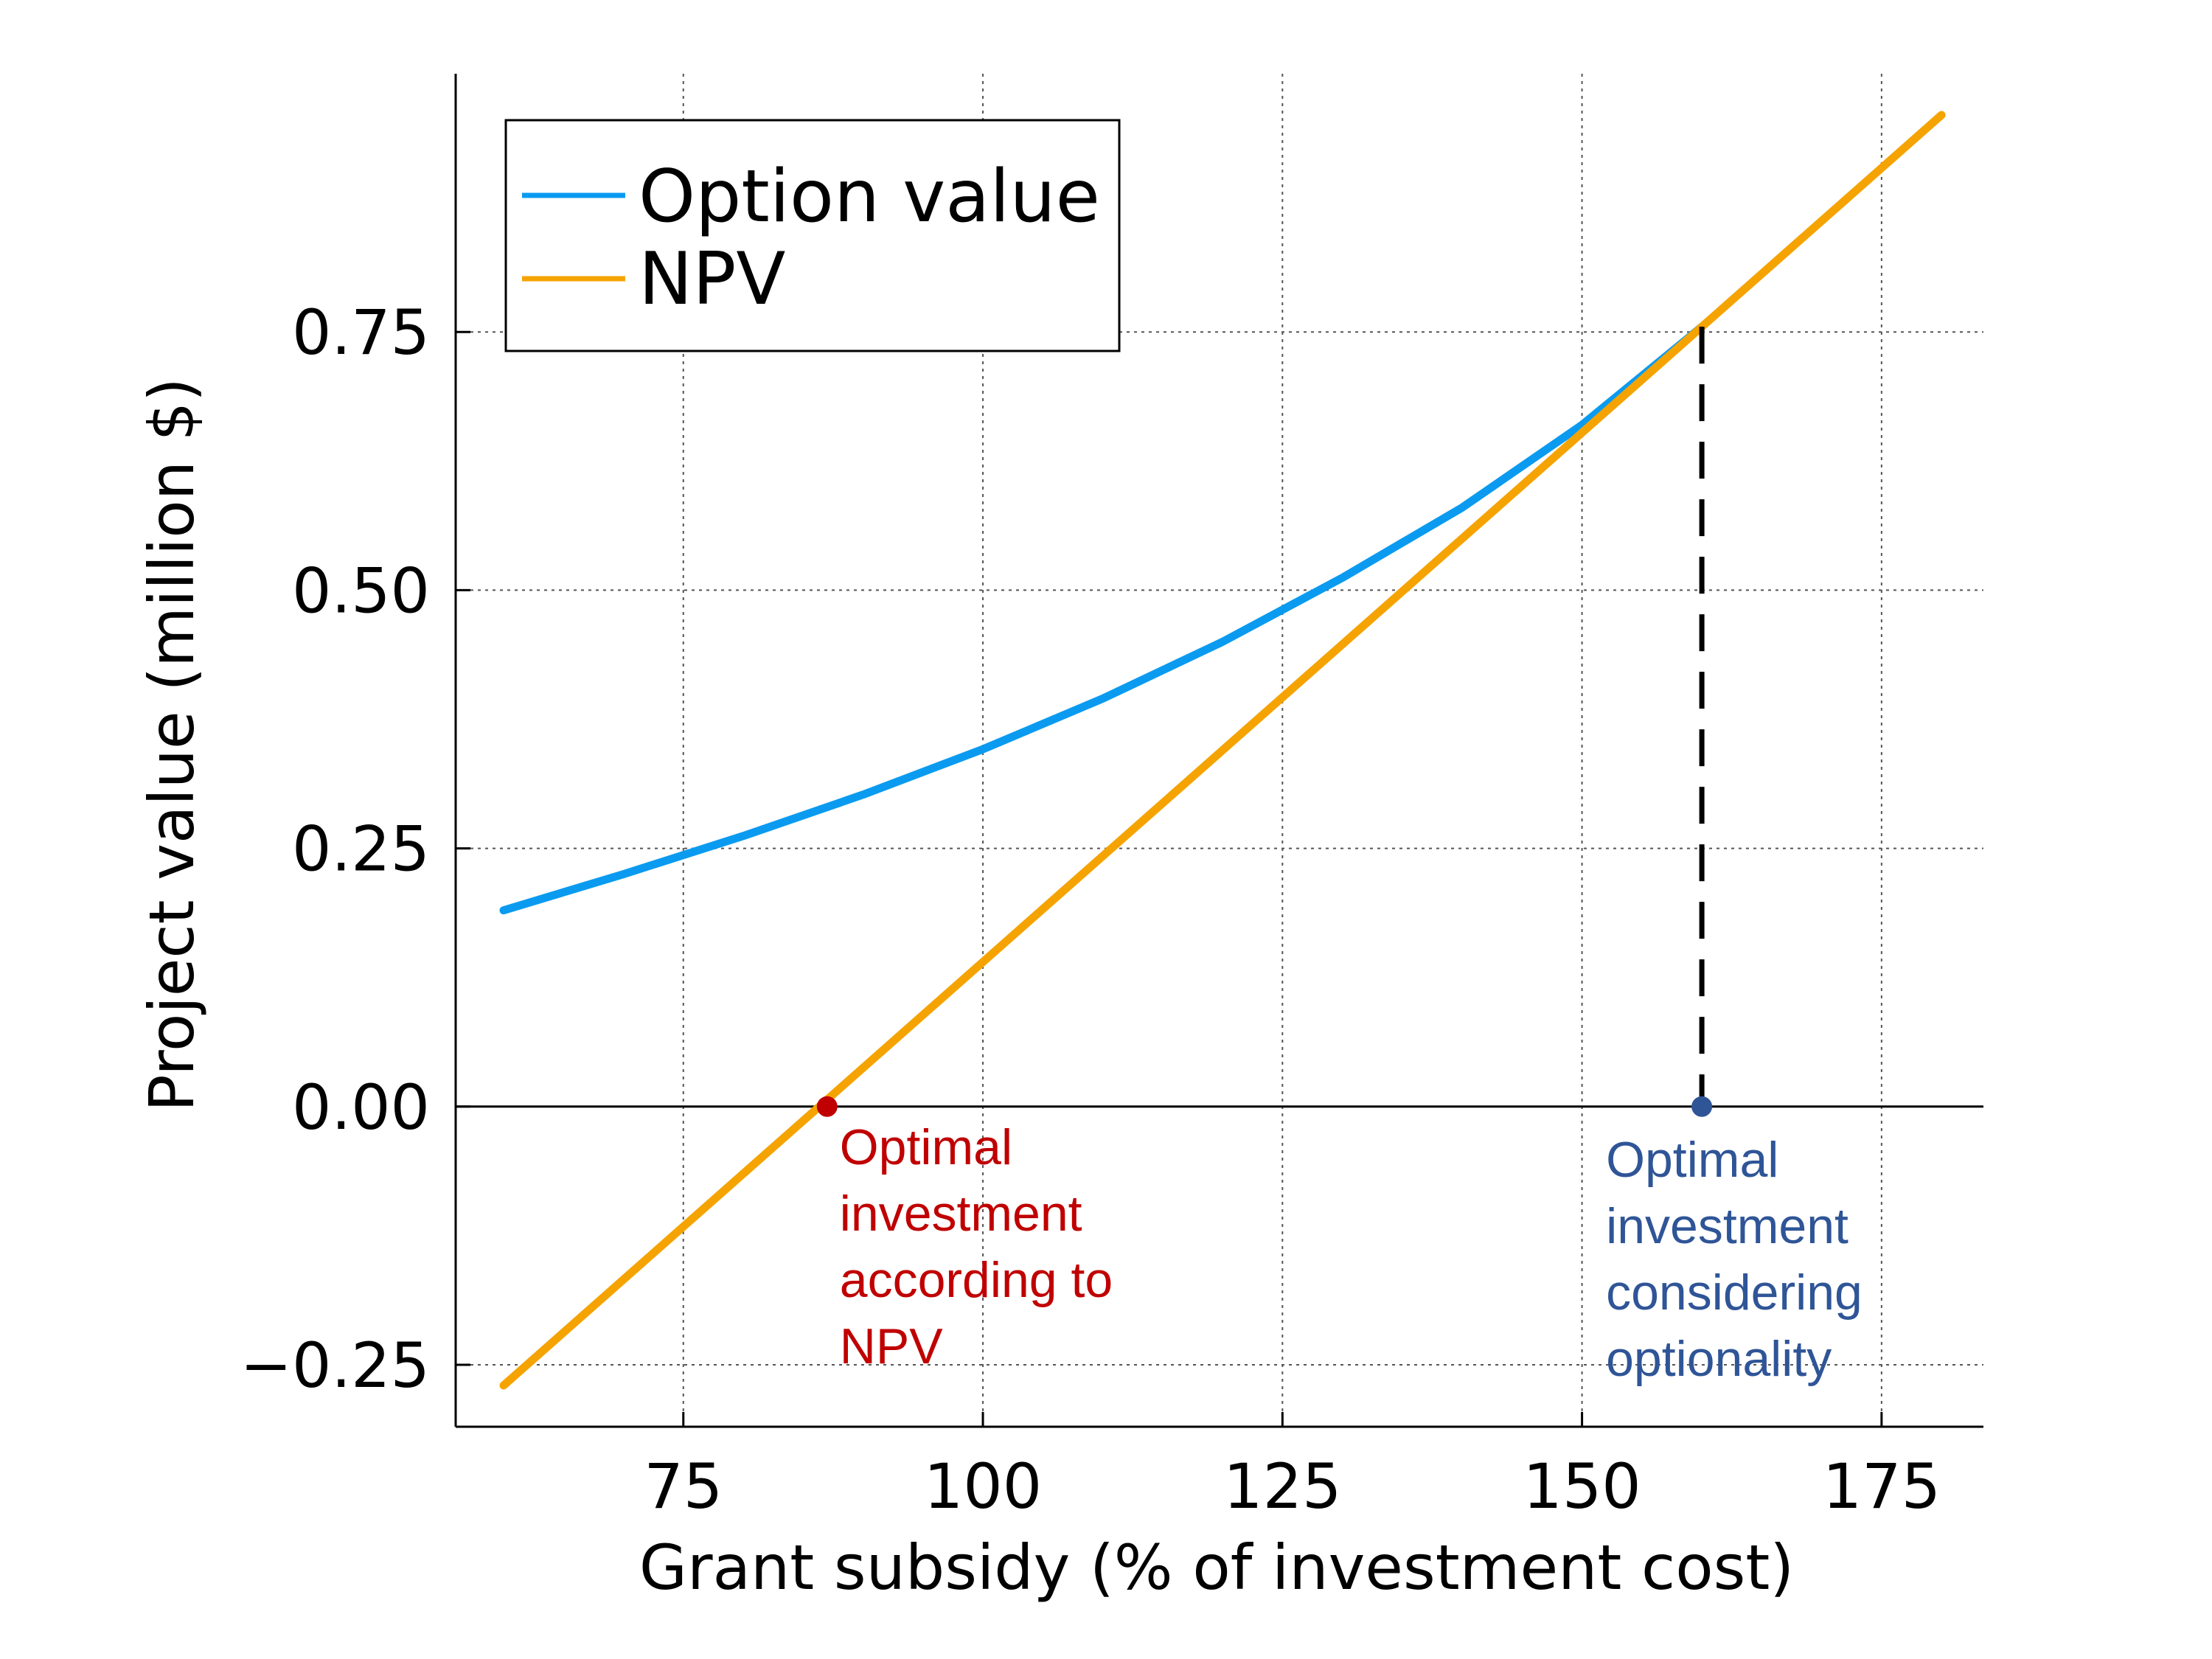 The image size is (2212, 1659). What do you see at coordinates (712, 279) in the screenshot?
I see `legend-label-npv: NPV` at bounding box center [712, 279].